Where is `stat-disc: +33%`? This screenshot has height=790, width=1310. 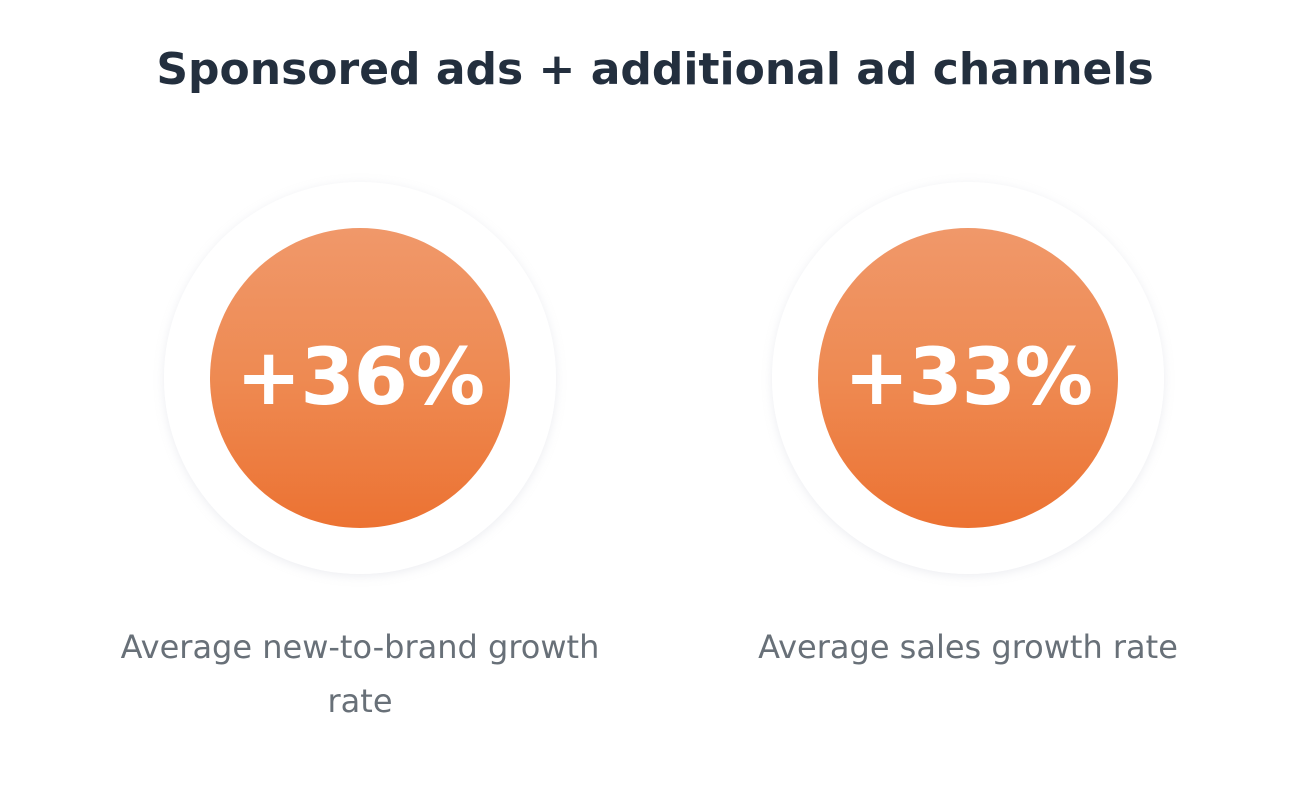
stat-disc: +33% is located at coordinates (968, 378).